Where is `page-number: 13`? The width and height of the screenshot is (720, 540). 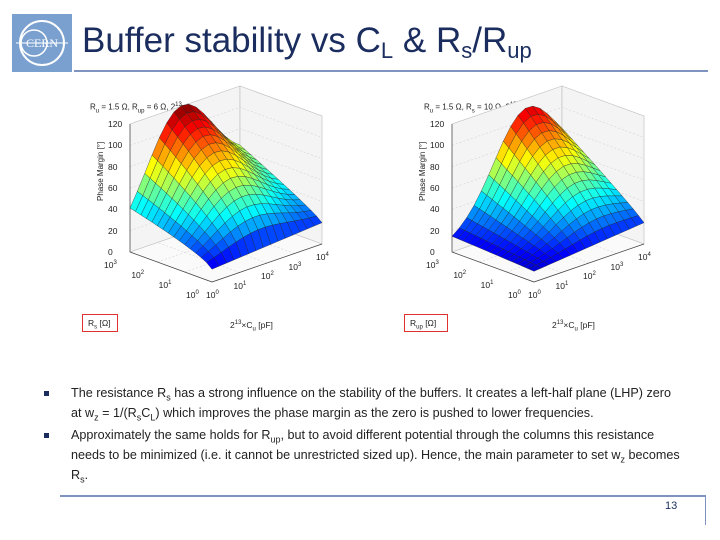 page-number: 13 is located at coordinates (671, 506).